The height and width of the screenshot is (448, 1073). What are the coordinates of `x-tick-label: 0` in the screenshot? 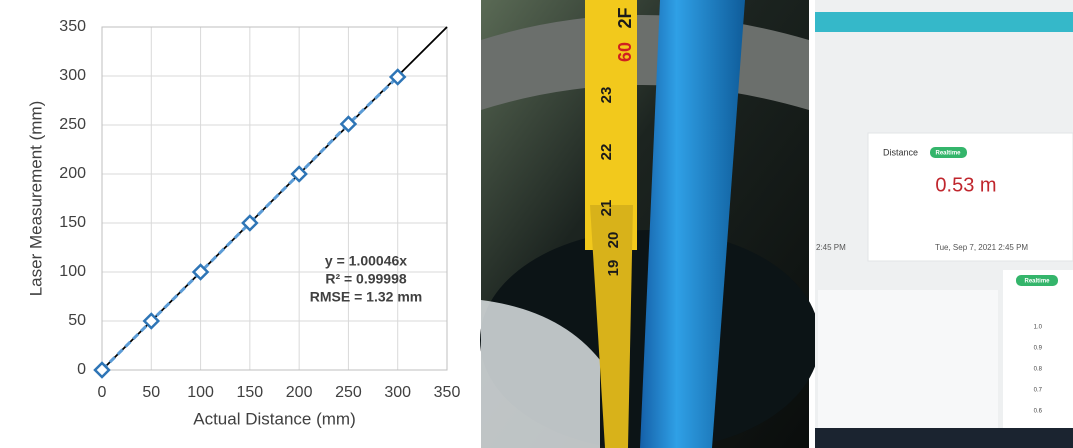 It's located at (102, 392).